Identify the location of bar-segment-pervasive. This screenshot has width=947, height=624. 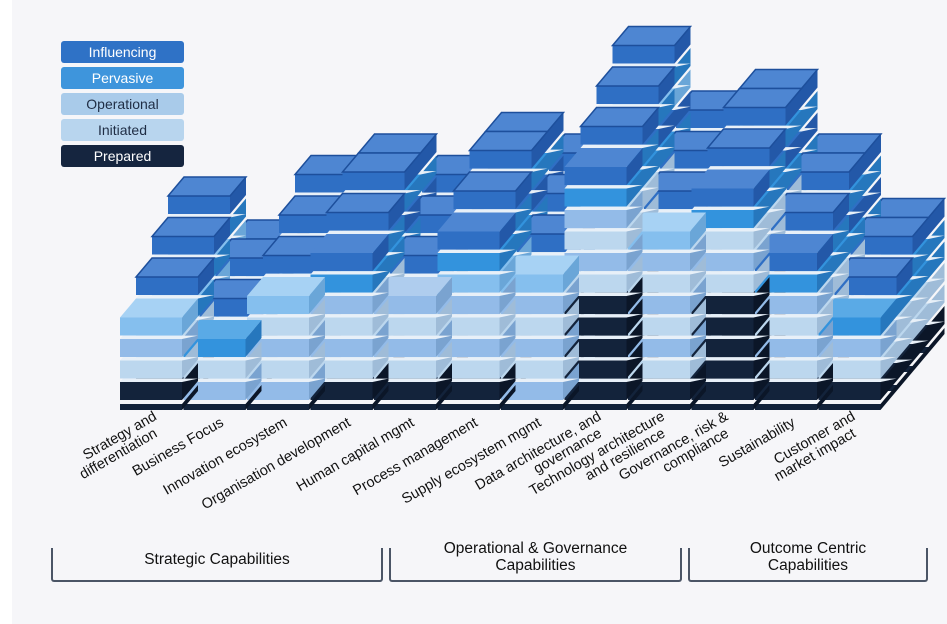
(468, 262).